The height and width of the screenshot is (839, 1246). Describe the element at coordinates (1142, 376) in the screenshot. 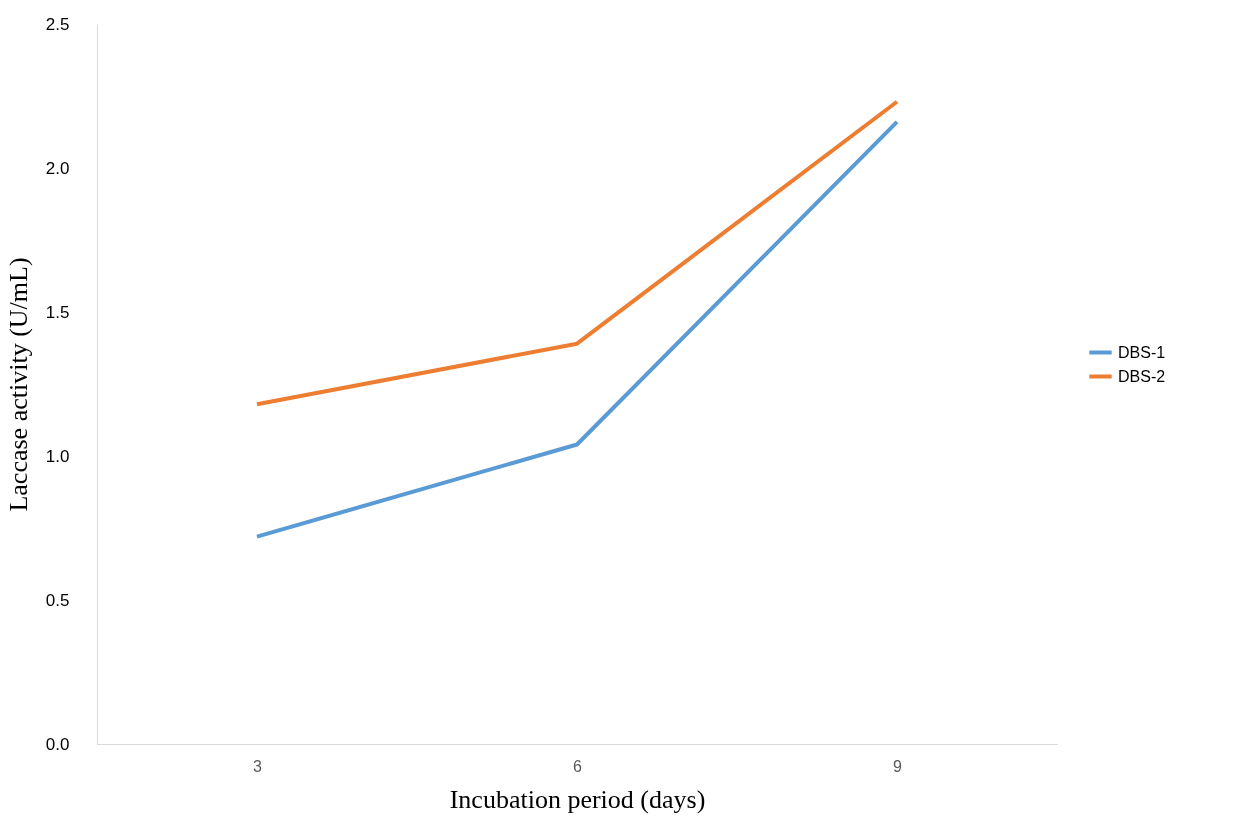

I see `legend-label: DBS-2` at that location.